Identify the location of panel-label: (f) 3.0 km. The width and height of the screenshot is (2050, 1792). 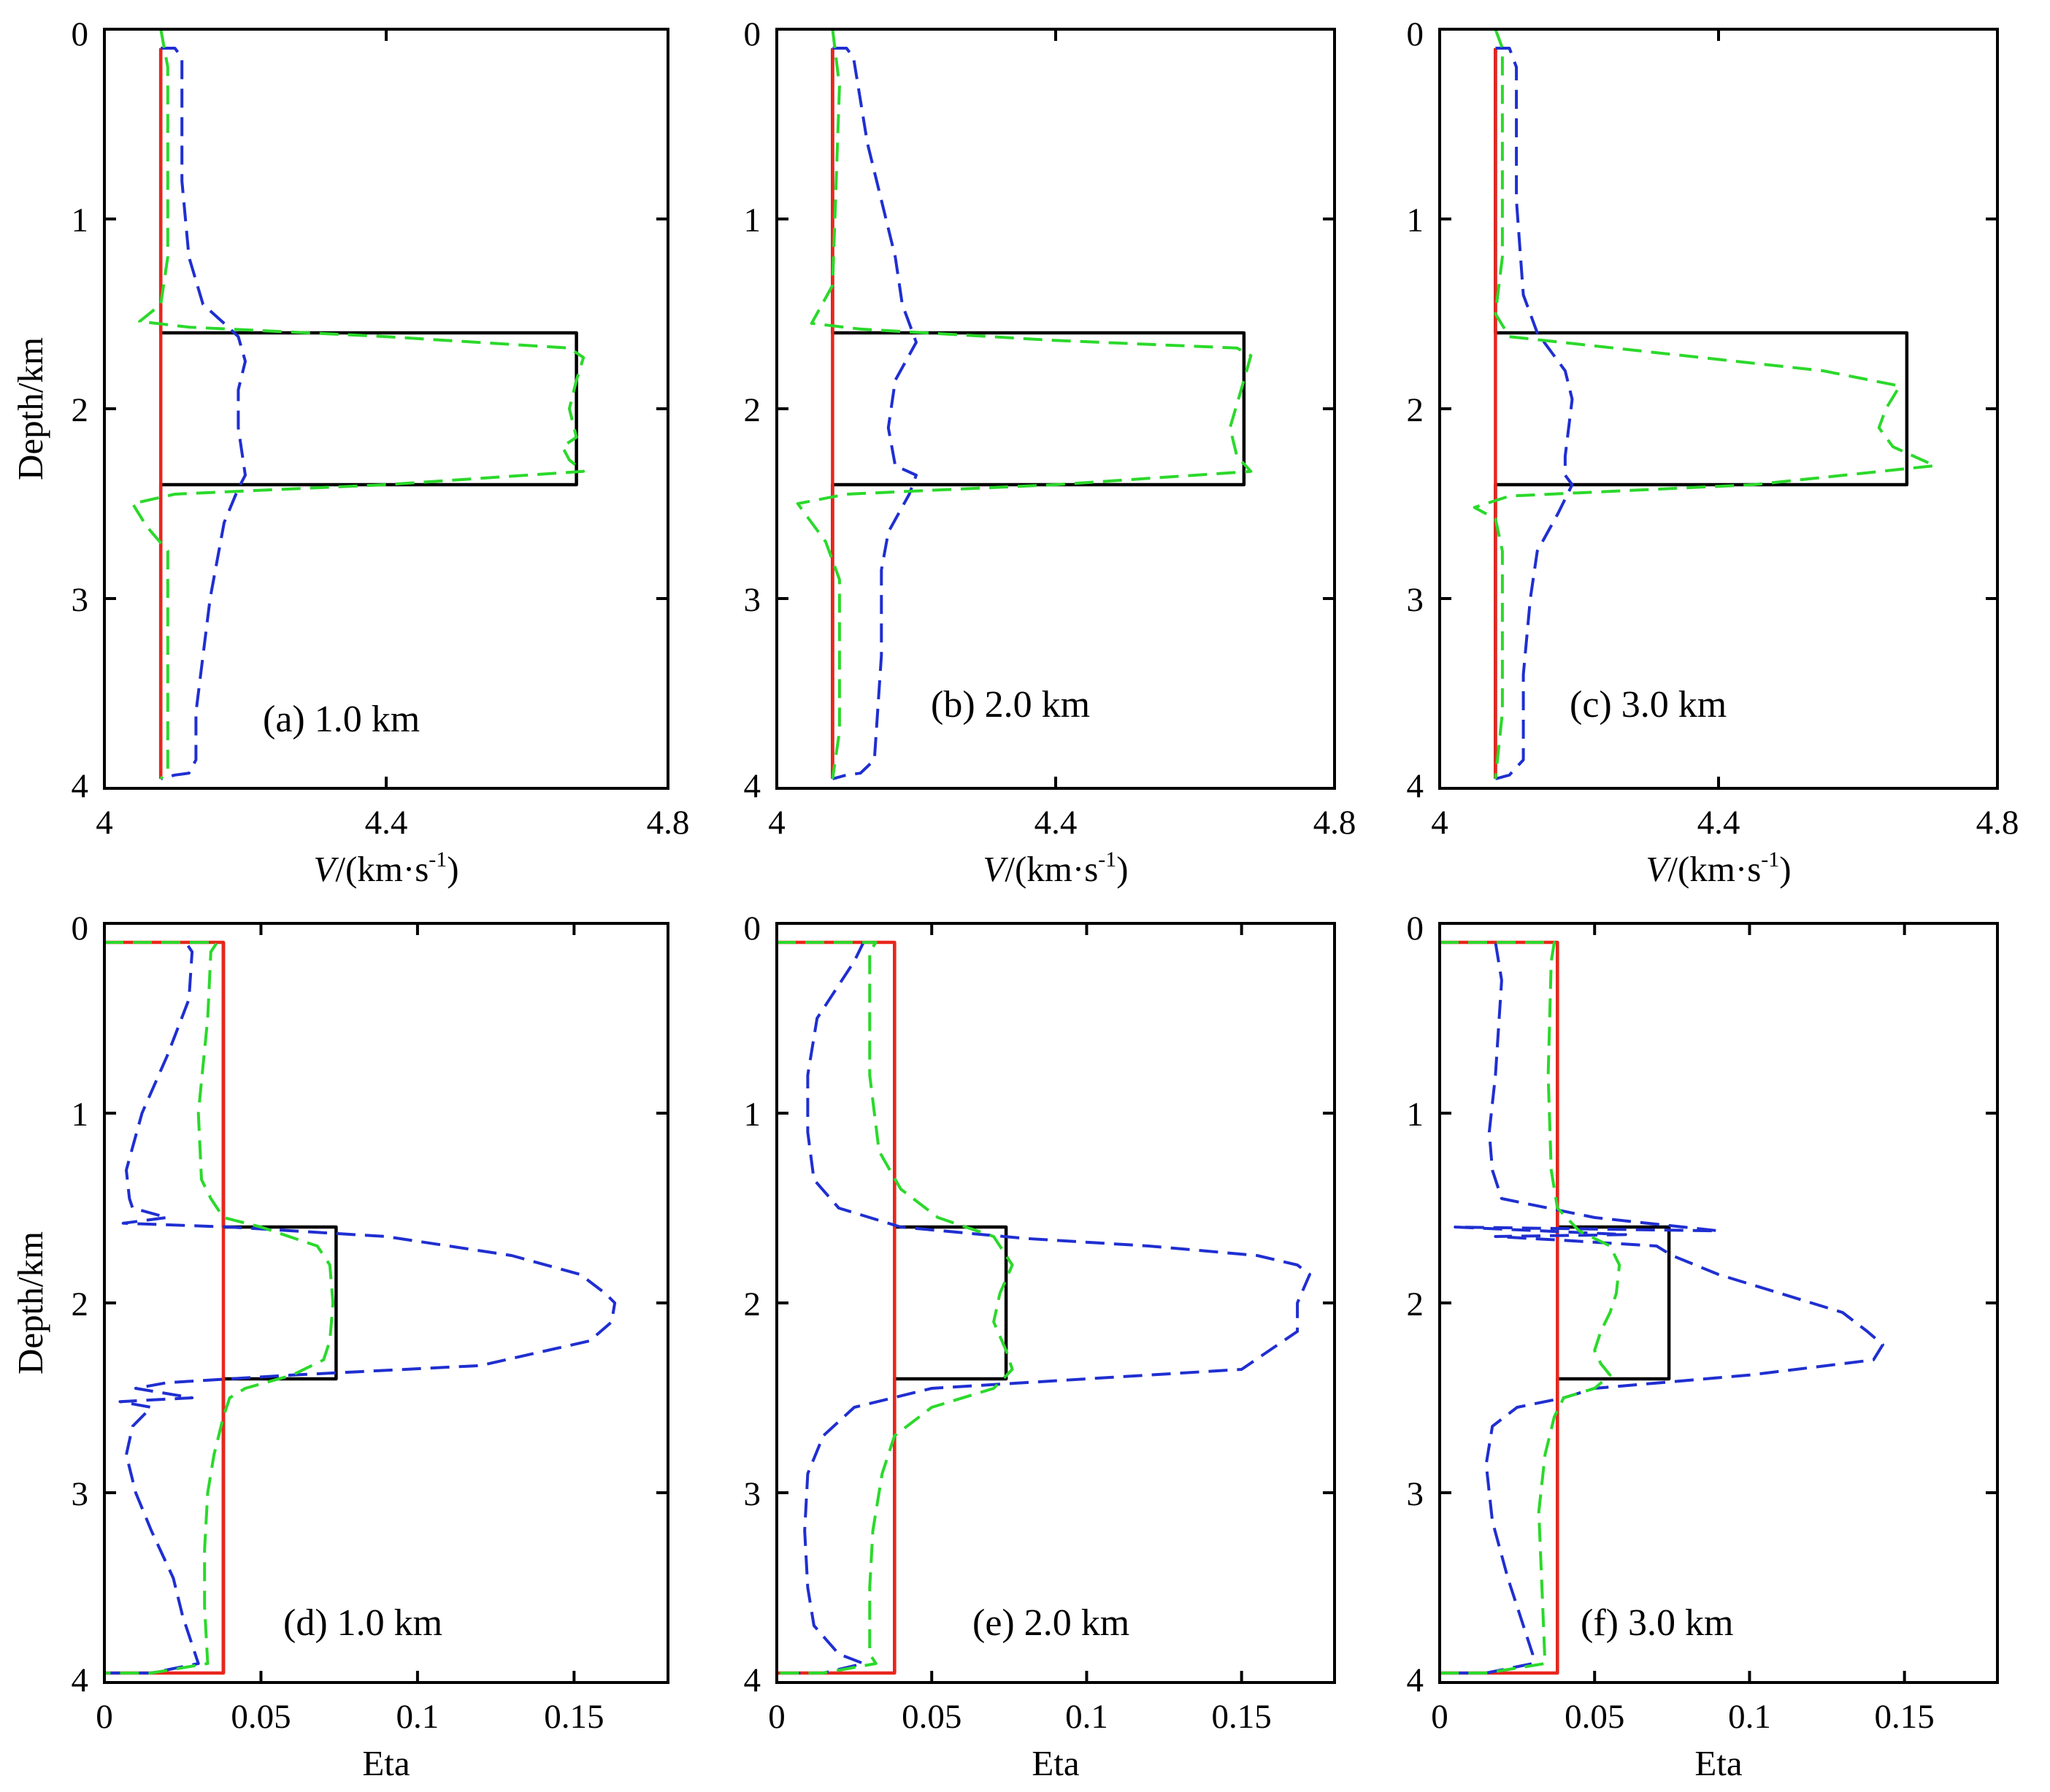
(1657, 1623).